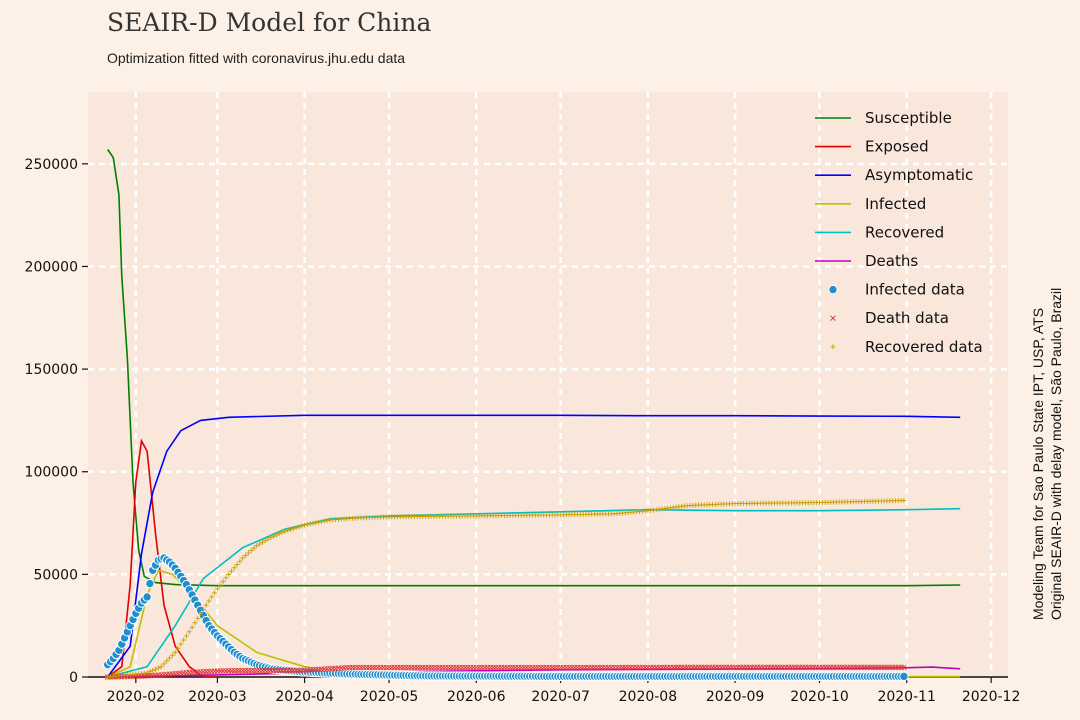  Describe the element at coordinates (895, 204) in the screenshot. I see `legend-label-infected: Infected` at that location.